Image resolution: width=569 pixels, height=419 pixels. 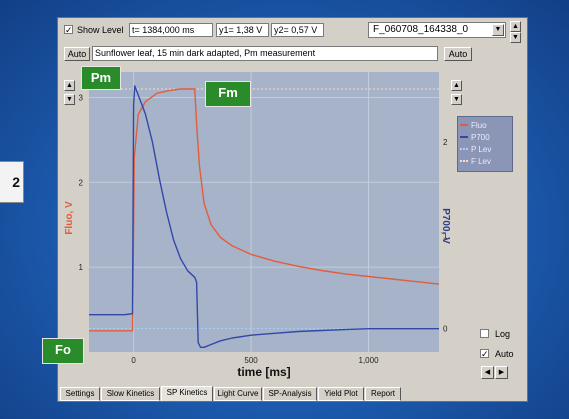 I want to click on legend-item-fluo: Fluo, so click(x=485, y=125).